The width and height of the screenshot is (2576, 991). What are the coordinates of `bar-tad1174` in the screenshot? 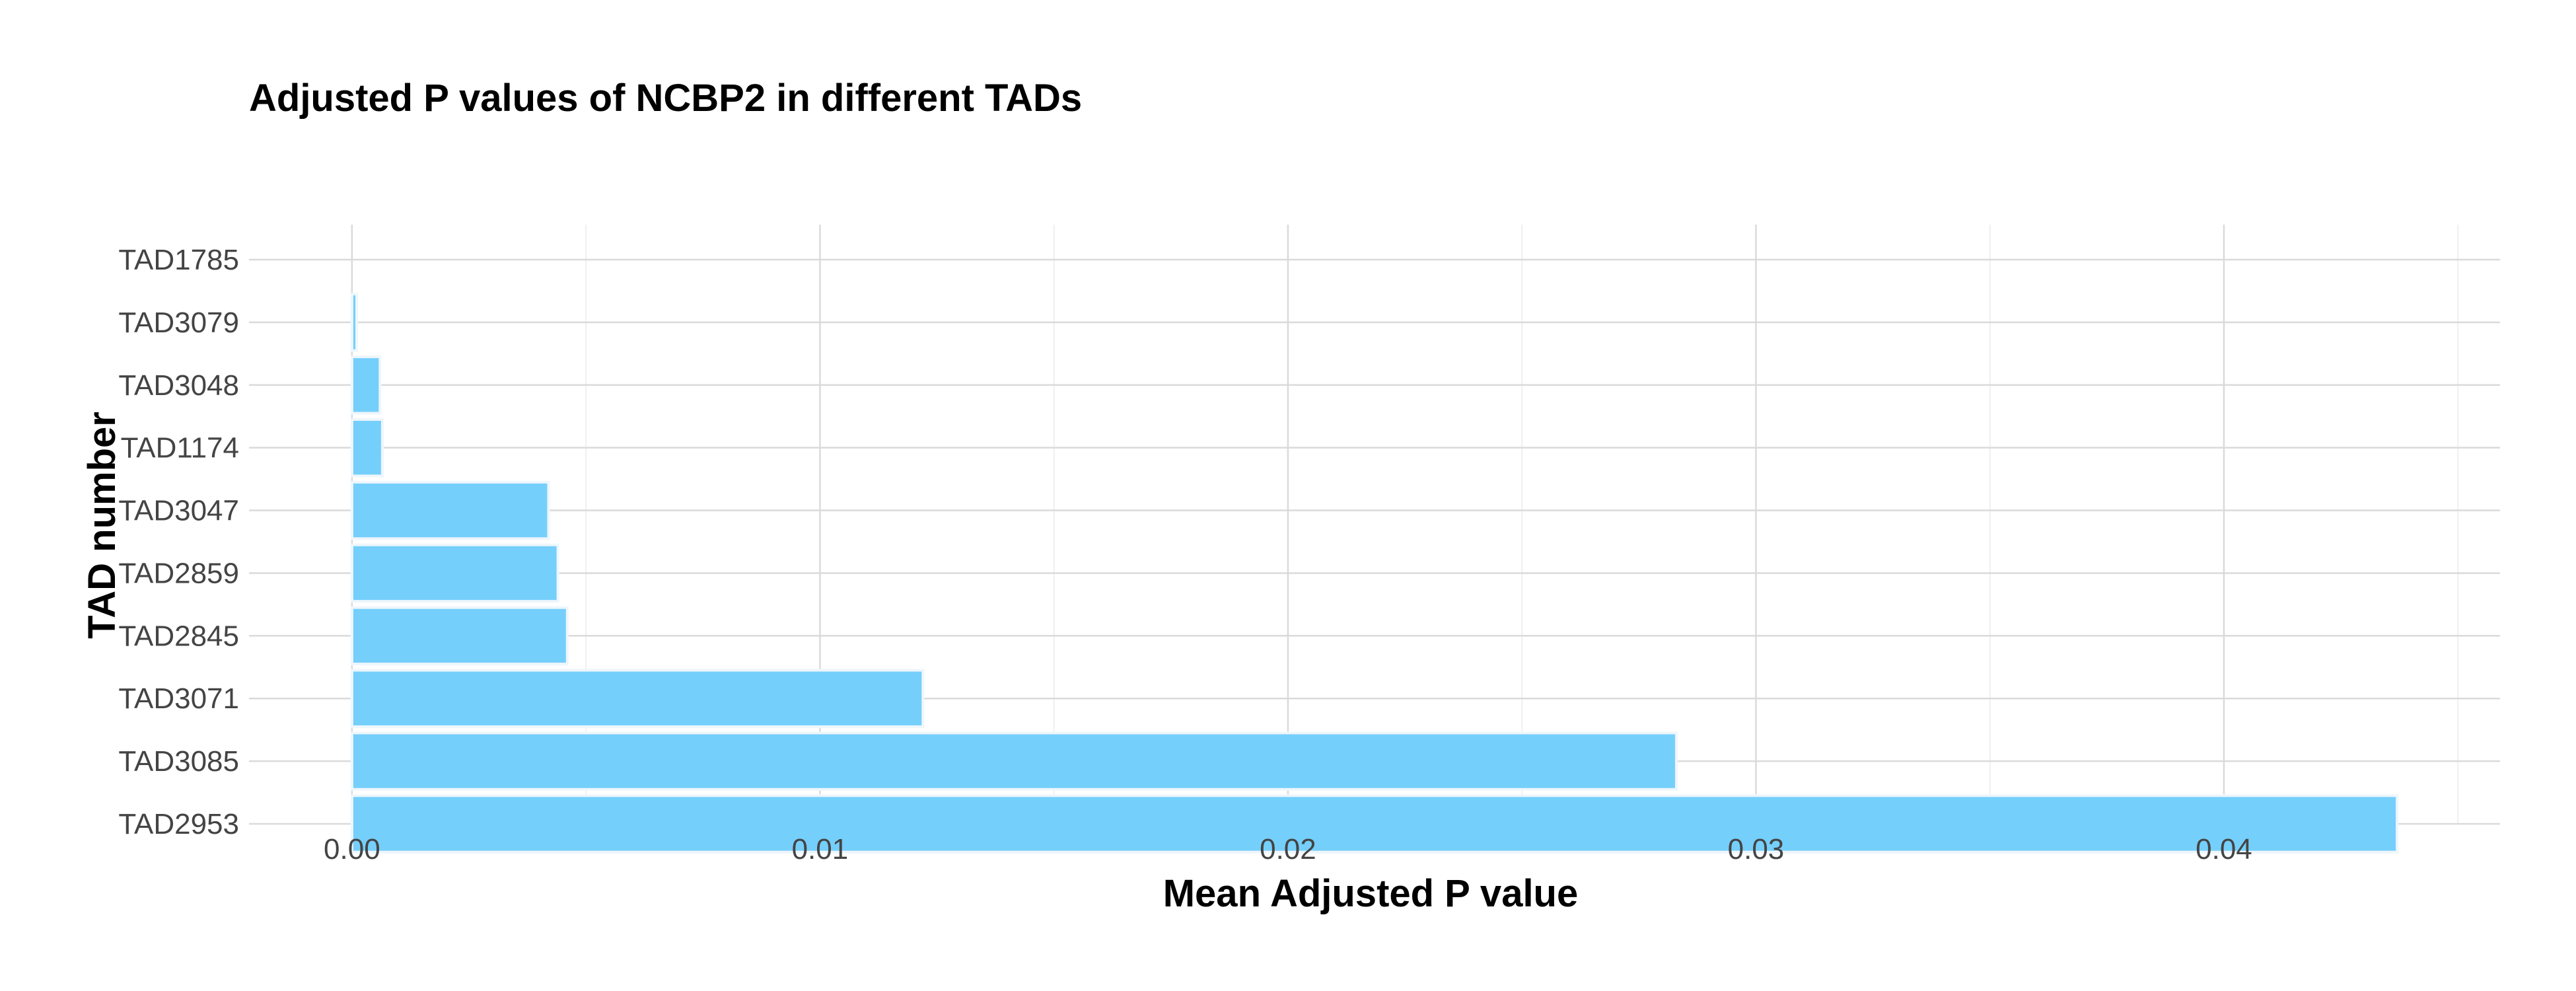 It's located at (367, 448).